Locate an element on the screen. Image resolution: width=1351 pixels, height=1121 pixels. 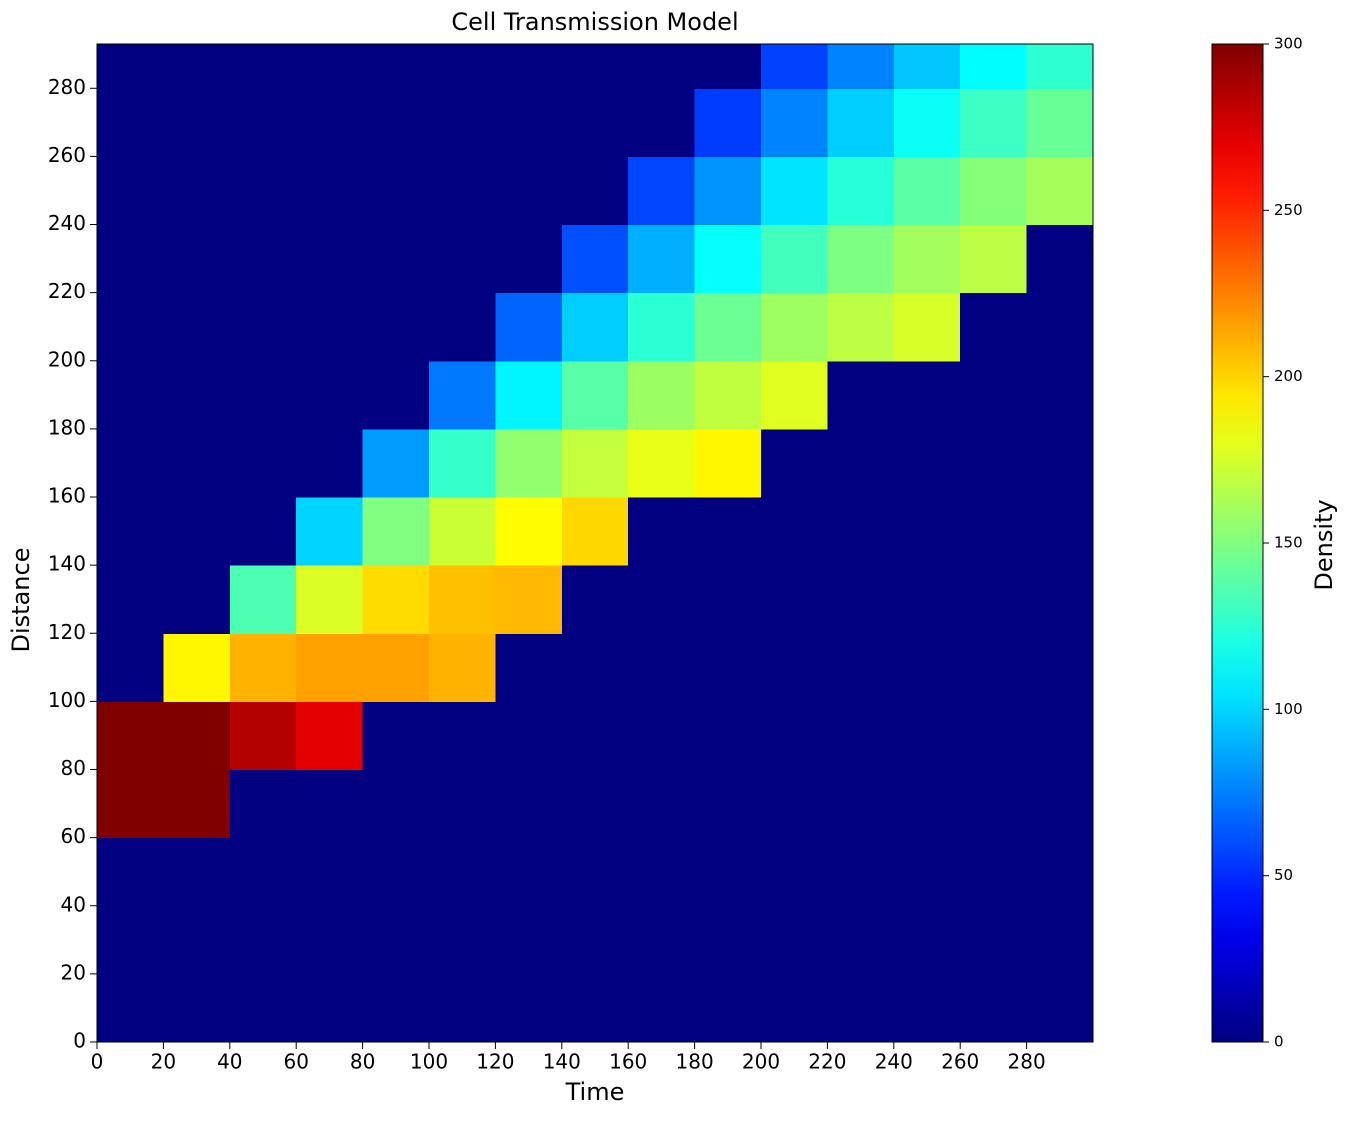
y-tick-label: 160 is located at coordinates (67, 496).